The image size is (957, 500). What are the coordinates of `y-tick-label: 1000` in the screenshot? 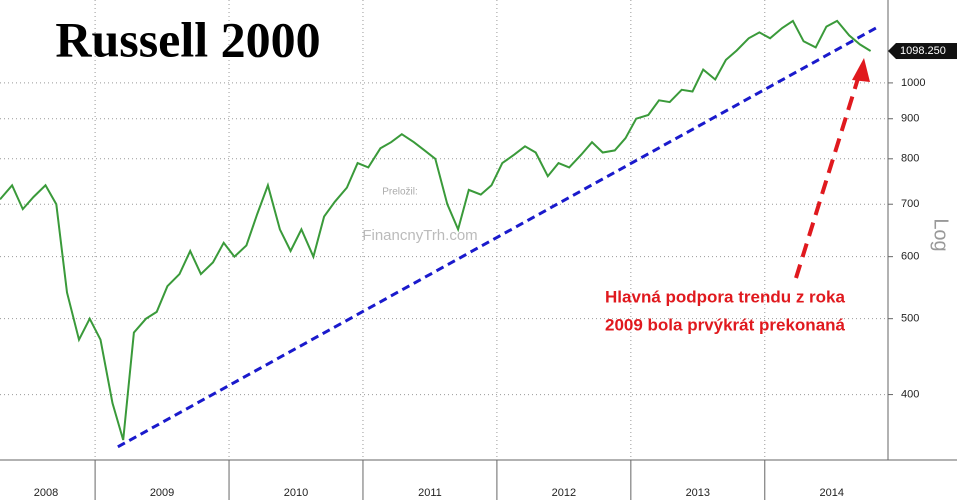 It's located at (913, 83).